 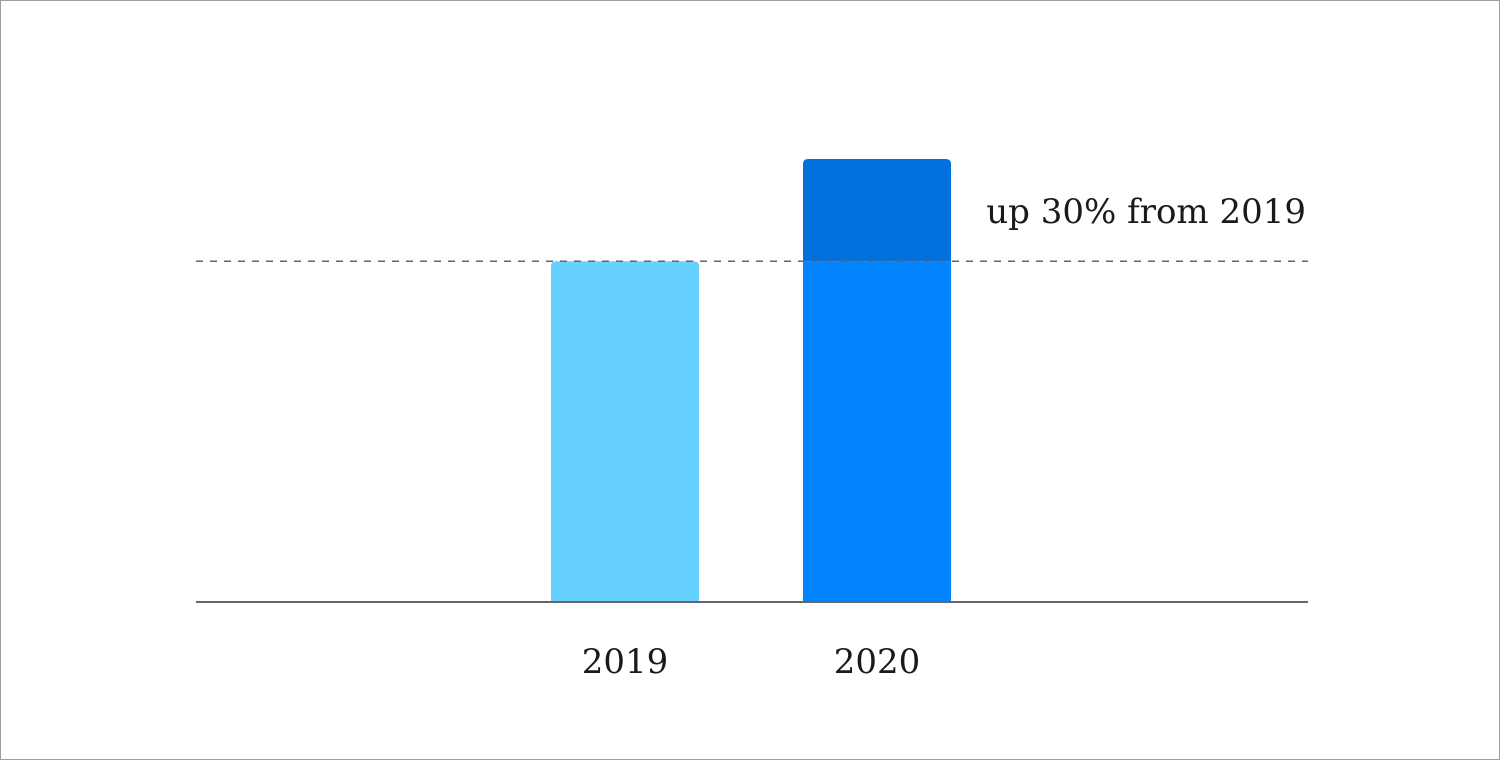 I want to click on x-tick-labels: 2019 2020, so click(x=751, y=662).